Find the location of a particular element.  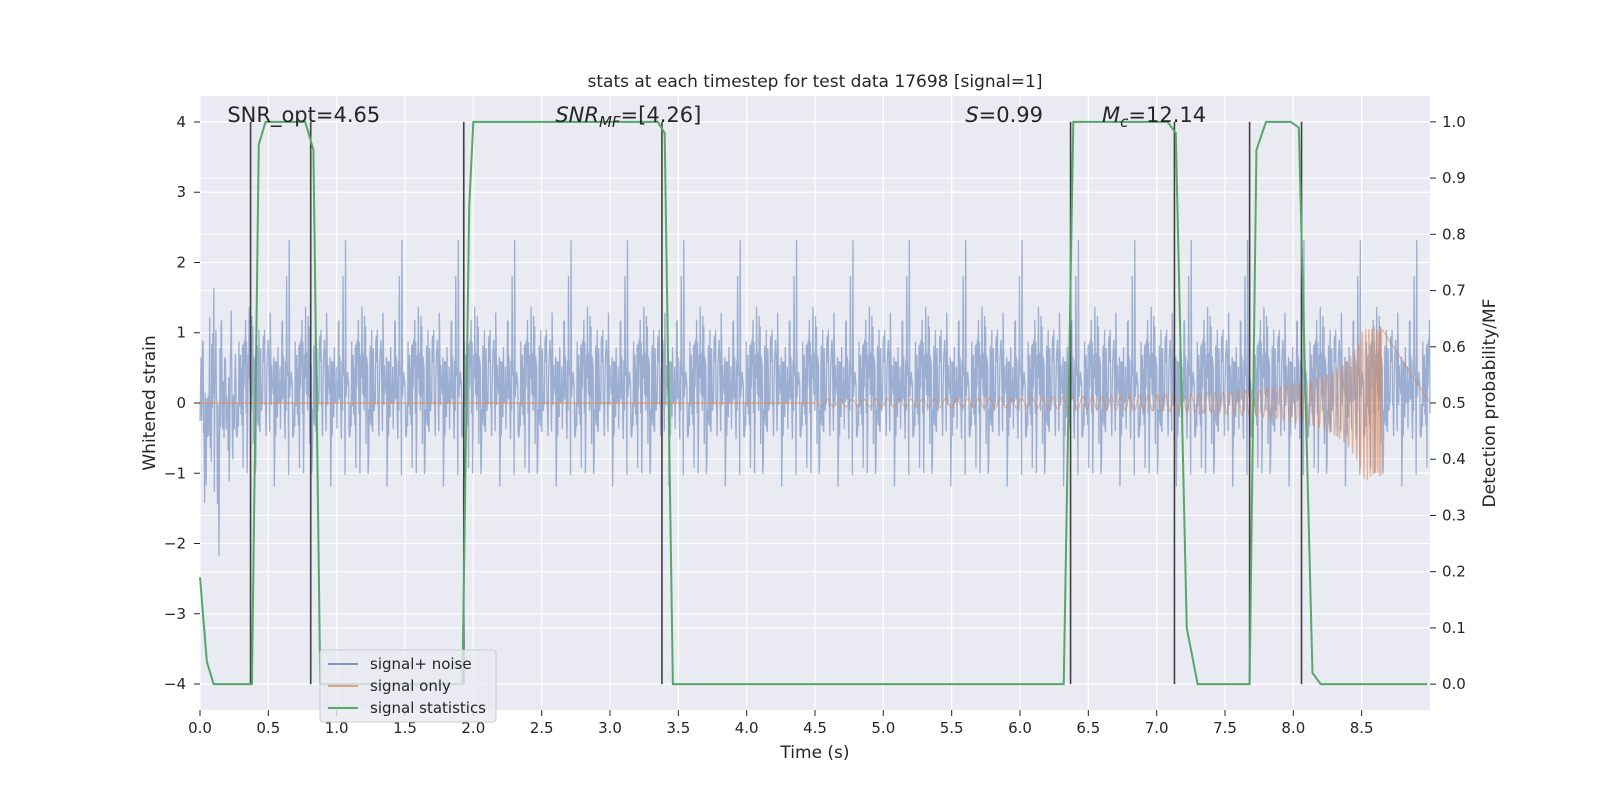

x-tick-label: 7.0 is located at coordinates (1157, 728).